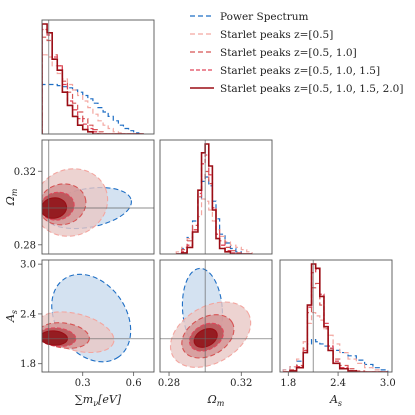 This screenshot has height=415, width=415. I want to click on x-axis-label-mnu-main: ∑m, so click(84, 399).